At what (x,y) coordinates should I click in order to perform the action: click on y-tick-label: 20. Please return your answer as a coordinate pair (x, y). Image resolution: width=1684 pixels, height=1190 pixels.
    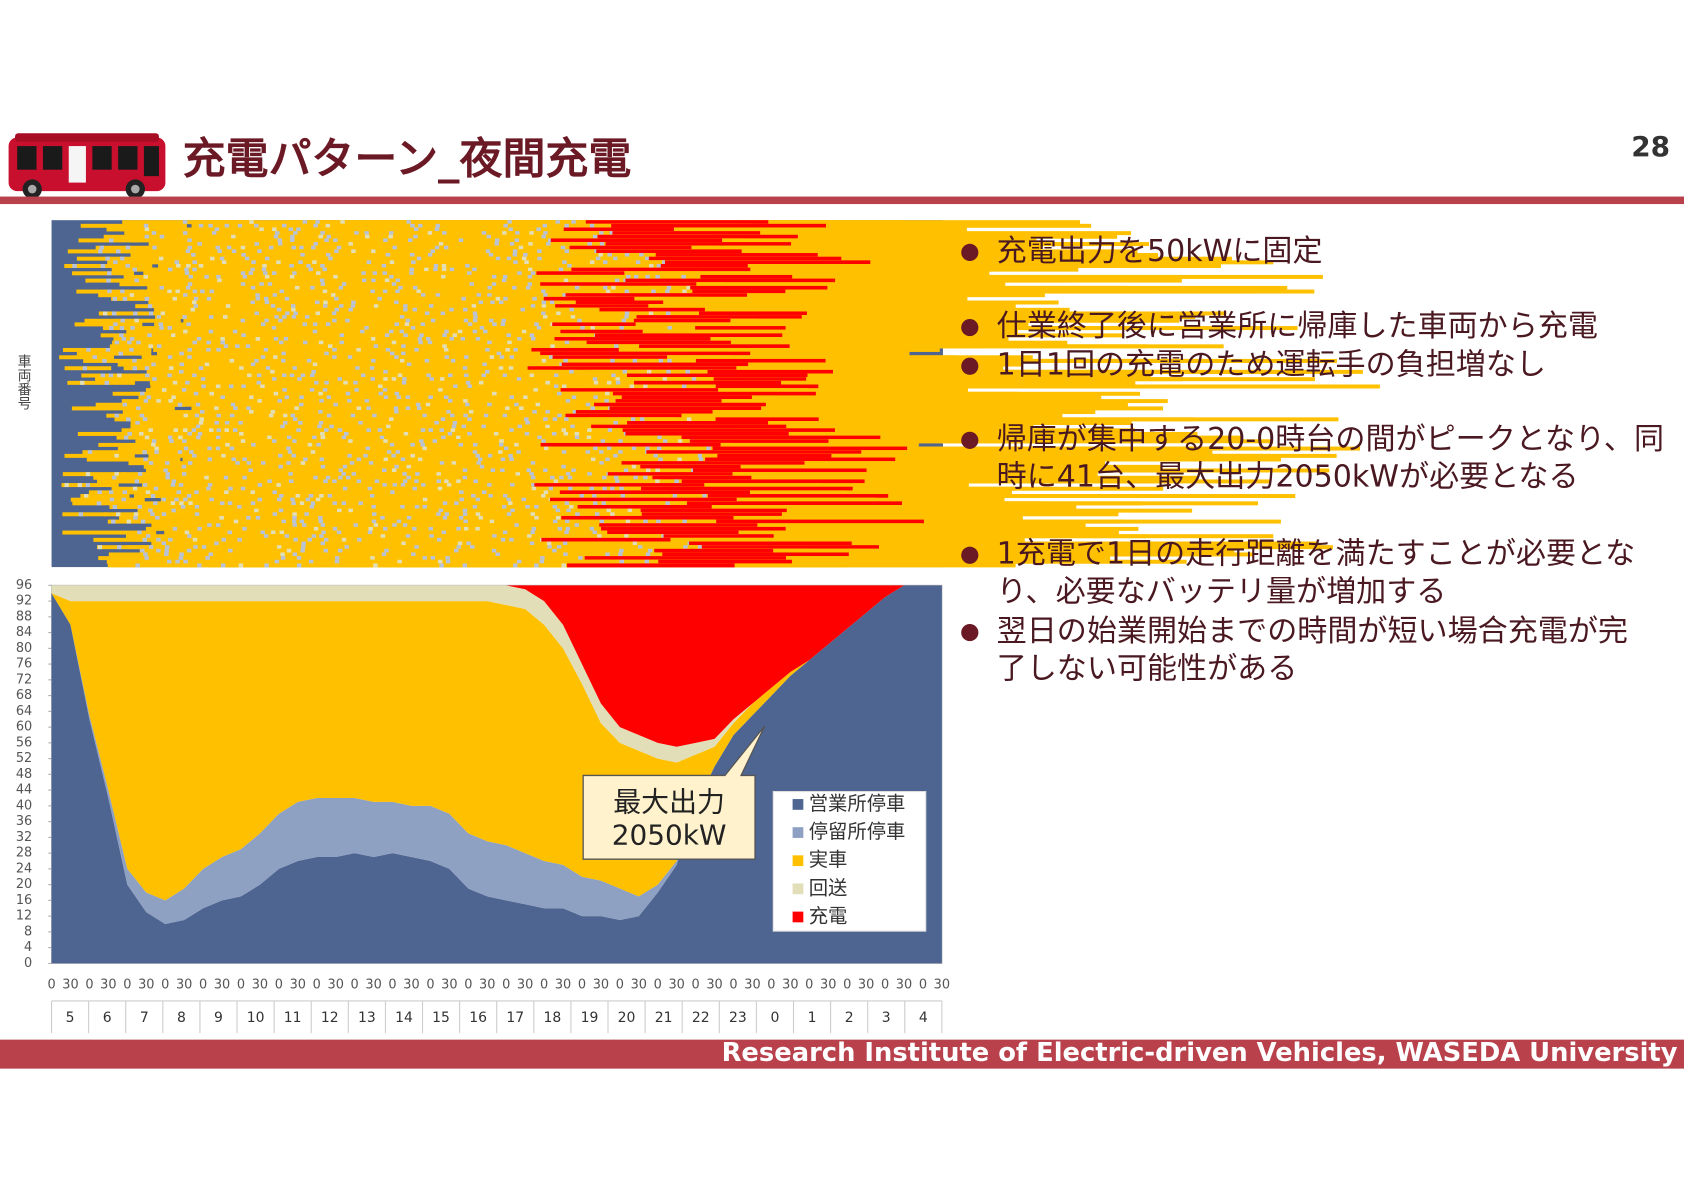
    Looking at the image, I should click on (24, 884).